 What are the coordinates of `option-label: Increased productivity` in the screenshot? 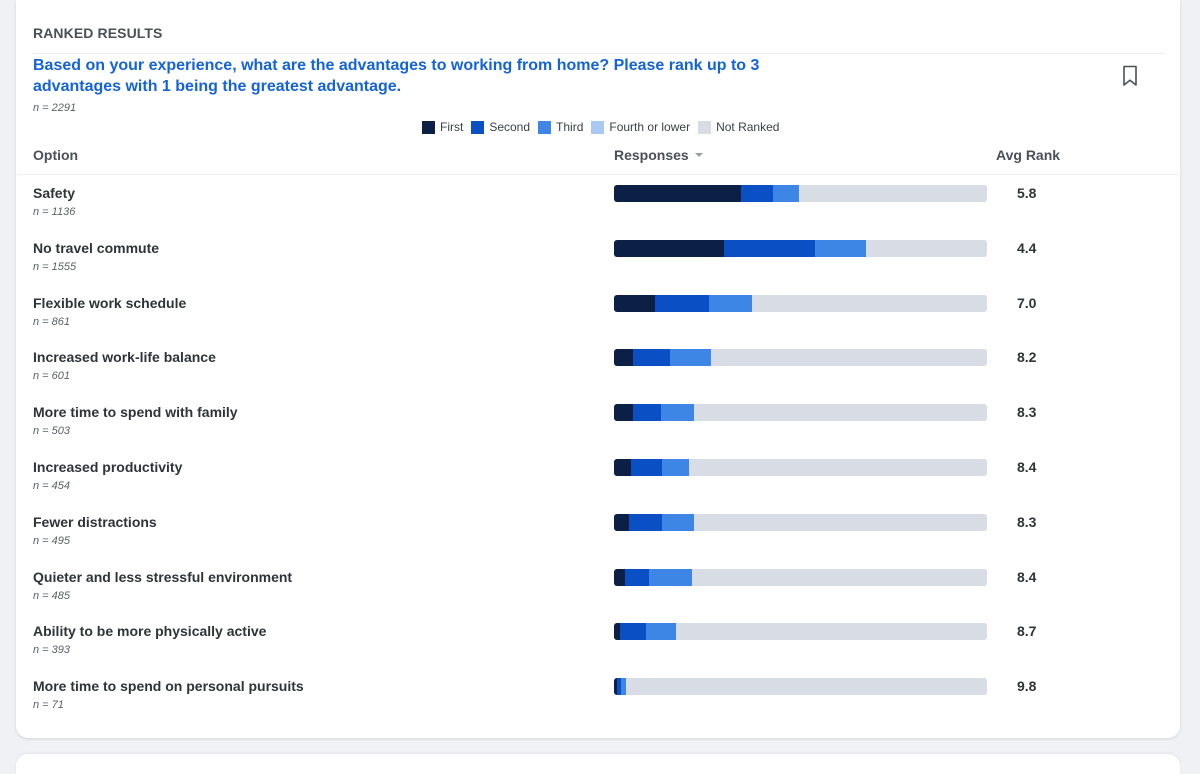 It's located at (108, 466).